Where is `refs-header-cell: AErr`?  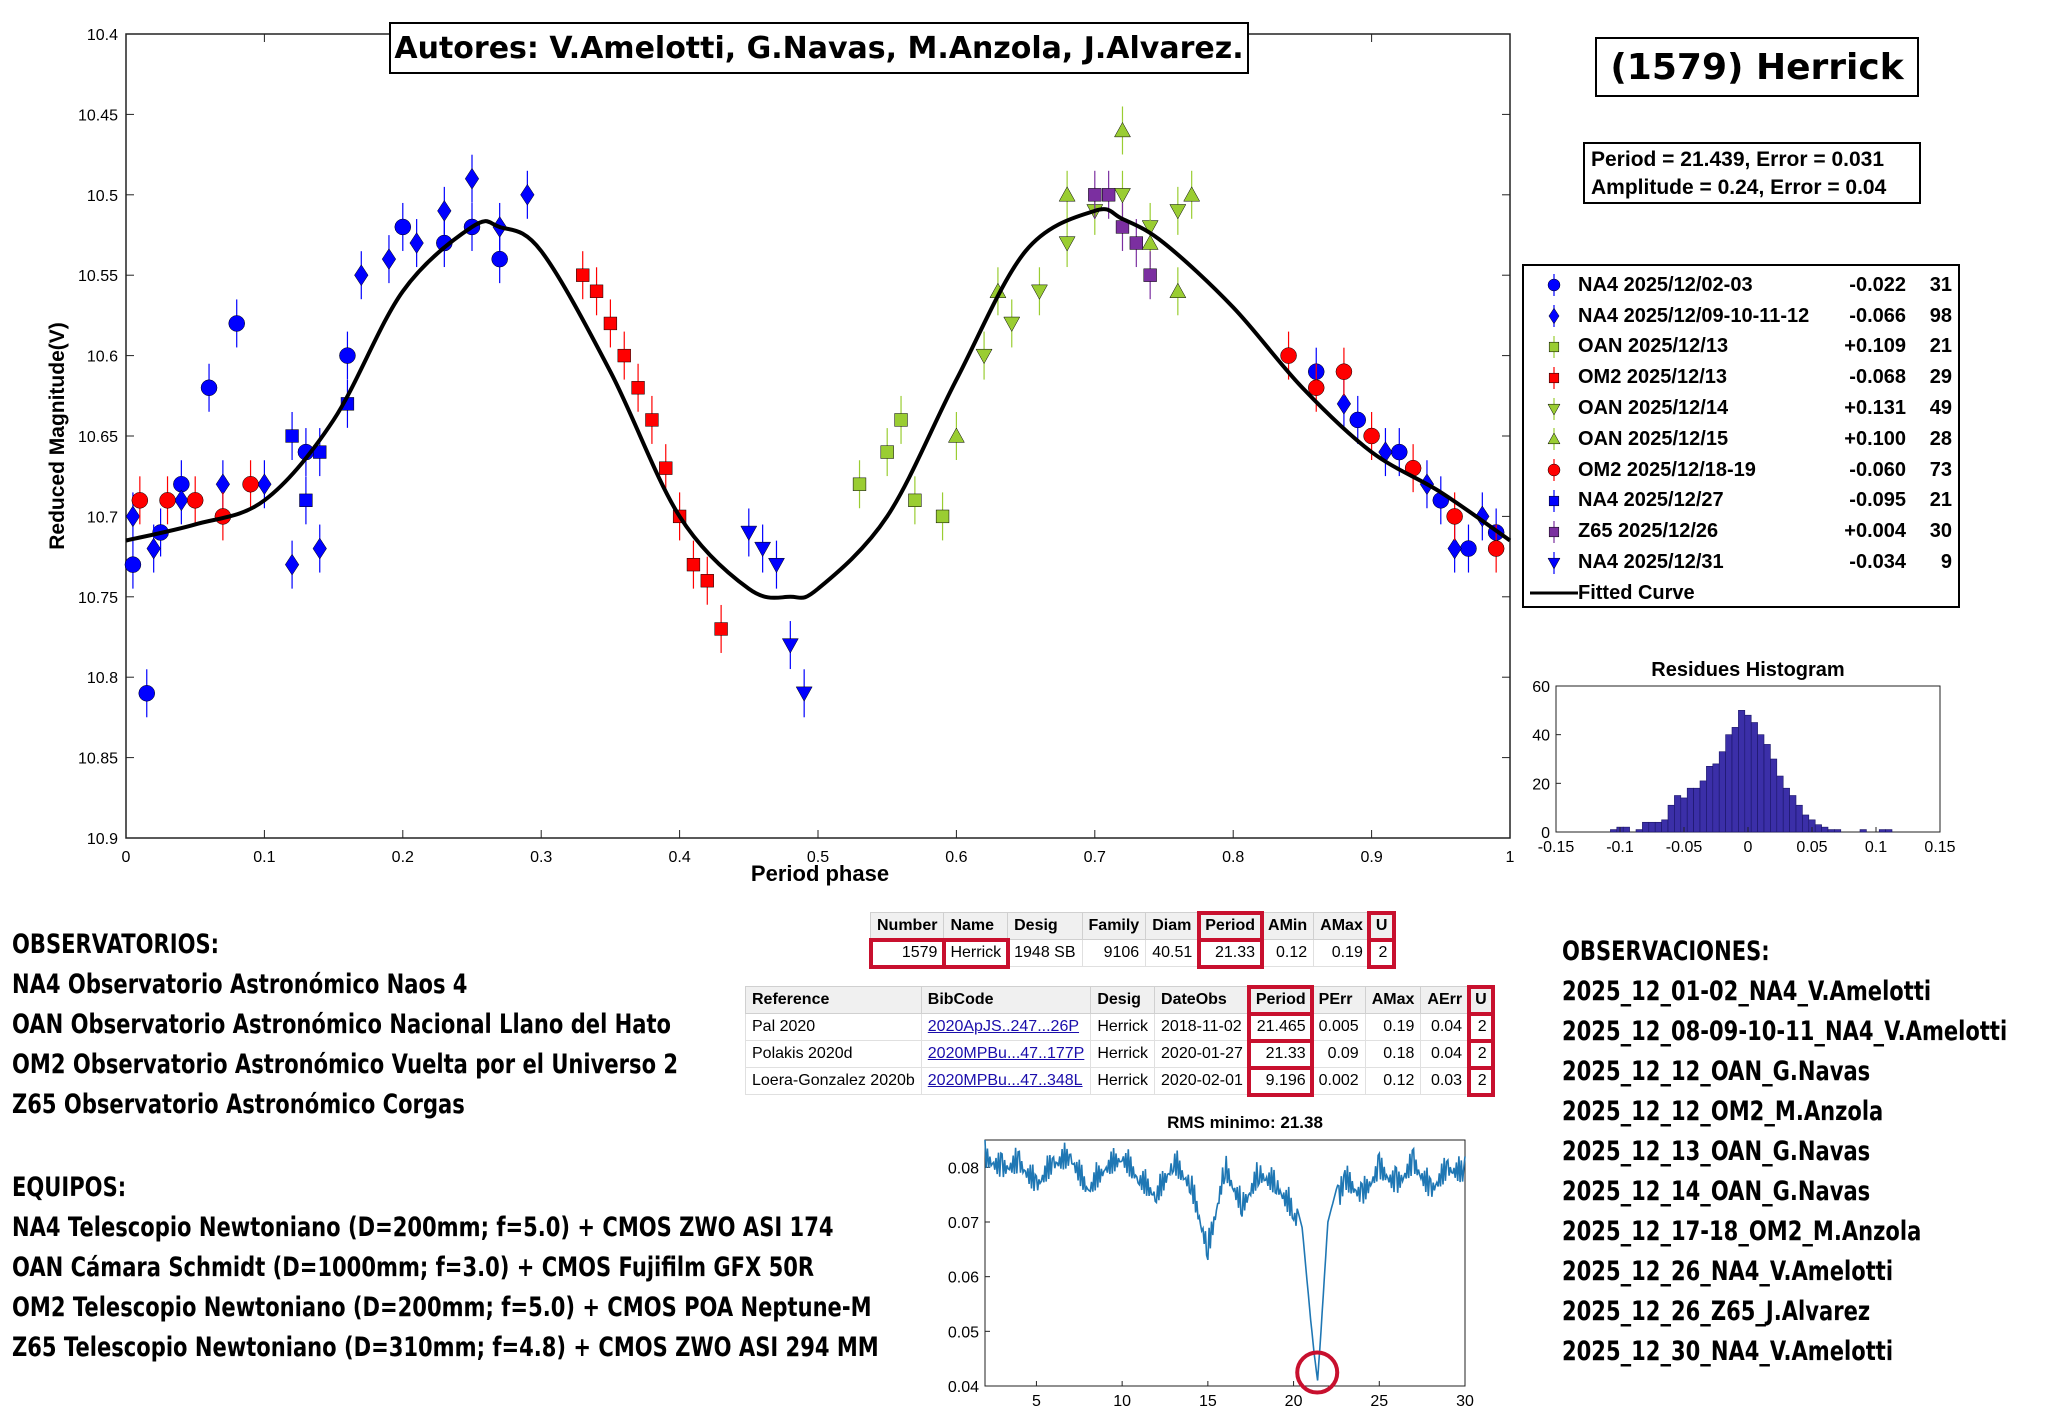
refs-header-cell: AErr is located at coordinates (1445, 1000).